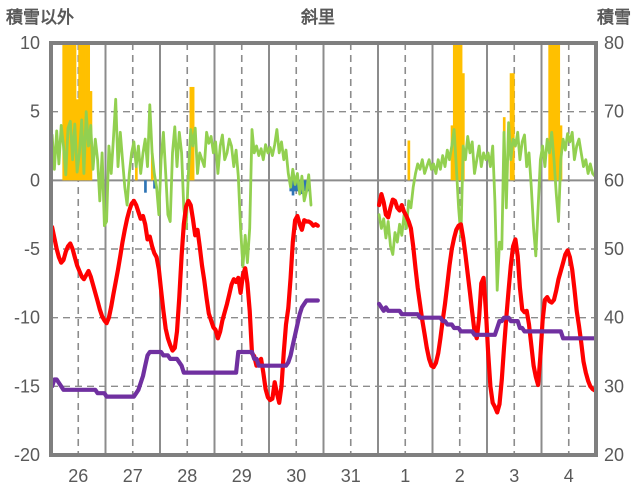  Describe the element at coordinates (318, 17) in the screenshot. I see `chart-title: 斜里` at that location.